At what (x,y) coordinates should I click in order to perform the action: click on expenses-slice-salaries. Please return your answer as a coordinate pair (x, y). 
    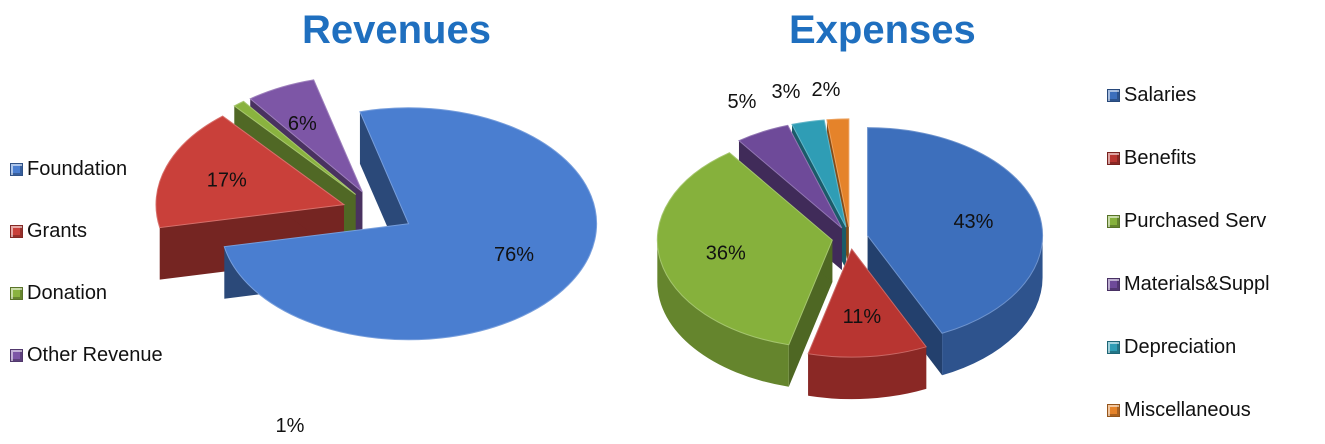
    Looking at the image, I should click on (955, 251).